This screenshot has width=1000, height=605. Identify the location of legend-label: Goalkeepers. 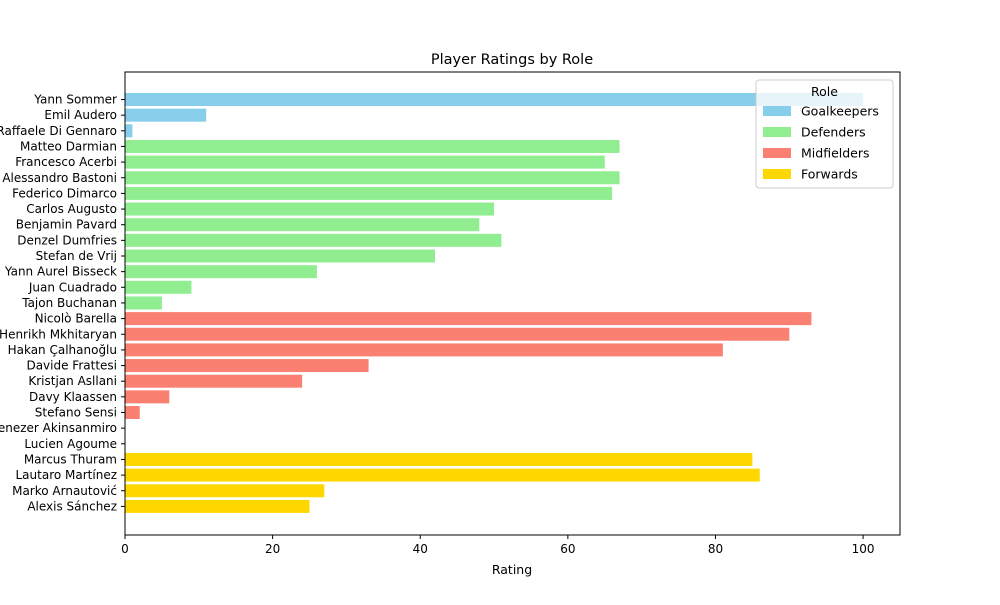
(840, 111).